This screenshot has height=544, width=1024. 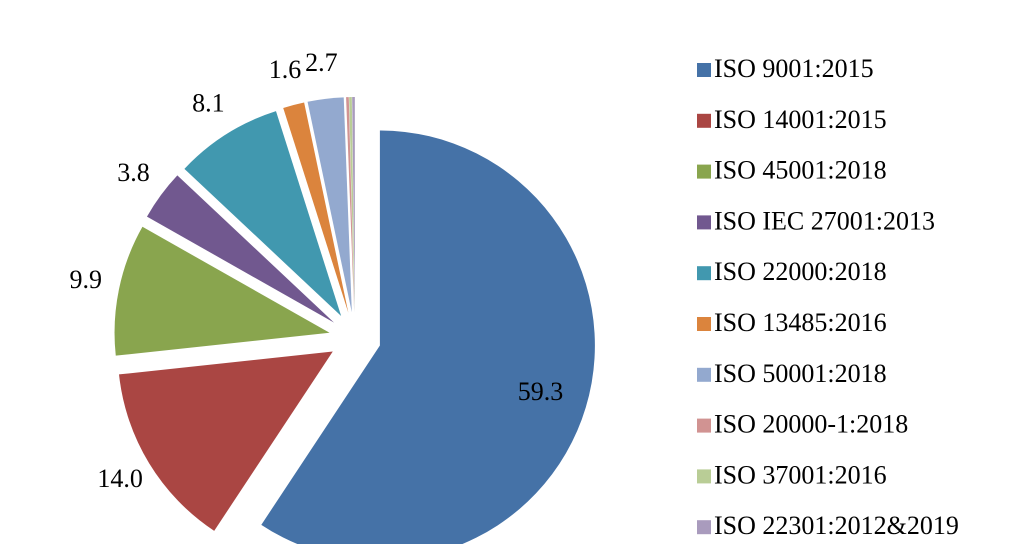 I want to click on data-label: 9.9, so click(x=85, y=279).